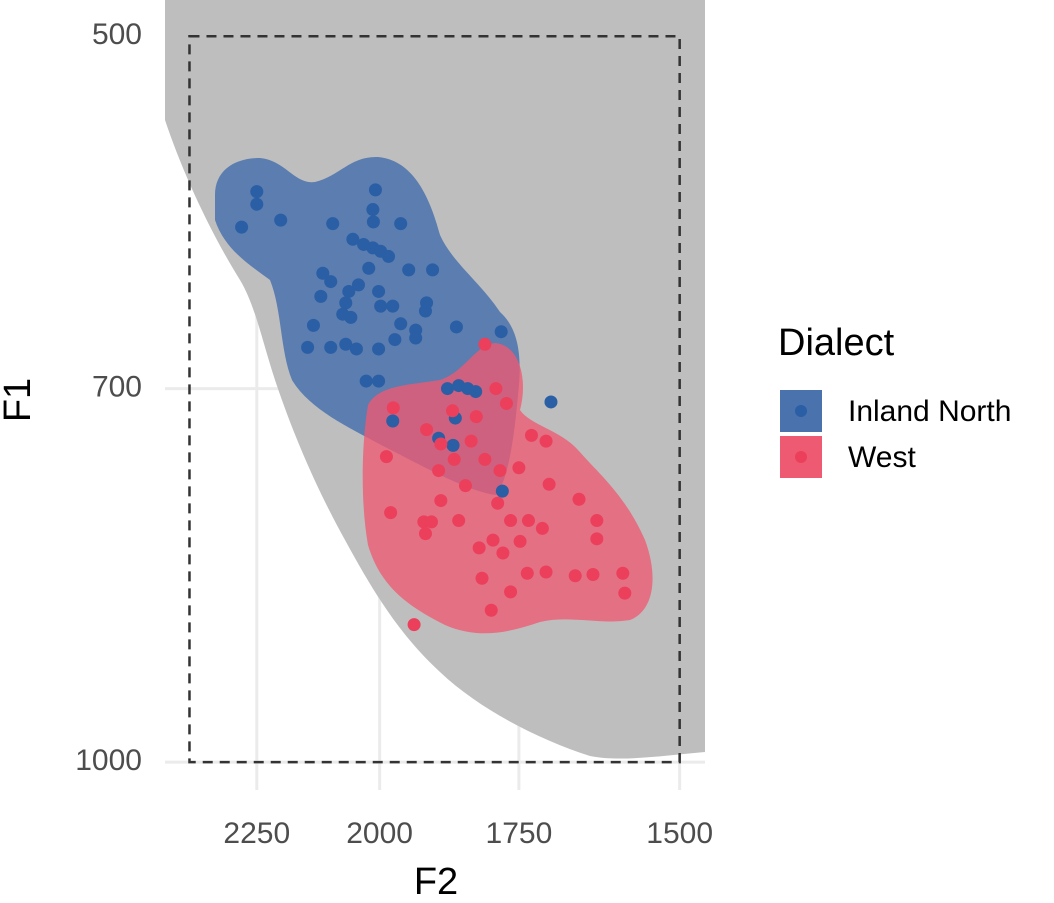 This screenshot has width=1054, height=903. What do you see at coordinates (836, 343) in the screenshot?
I see `legend-title: Dialect` at bounding box center [836, 343].